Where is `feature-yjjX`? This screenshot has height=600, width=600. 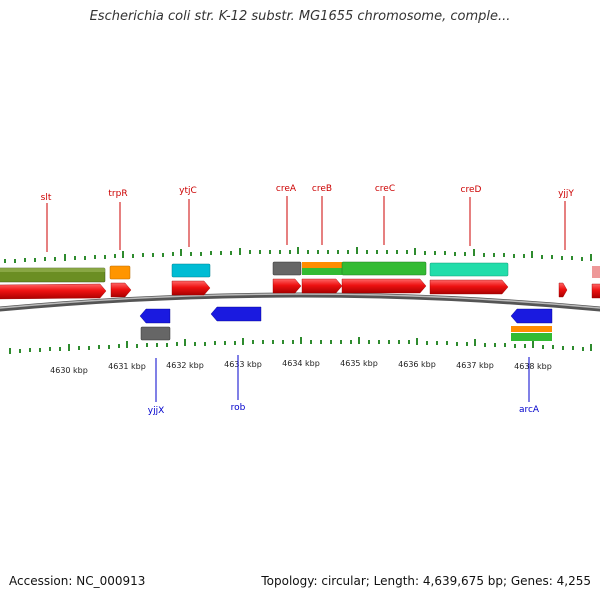
feature-yjjX is located at coordinates (155, 333).